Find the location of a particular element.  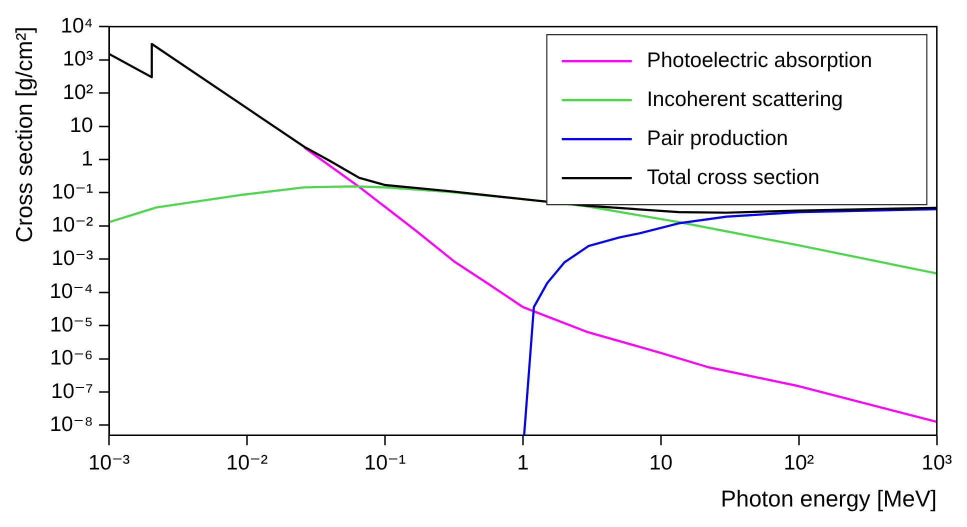

y-tick-label: 10 is located at coordinates (82, 126).